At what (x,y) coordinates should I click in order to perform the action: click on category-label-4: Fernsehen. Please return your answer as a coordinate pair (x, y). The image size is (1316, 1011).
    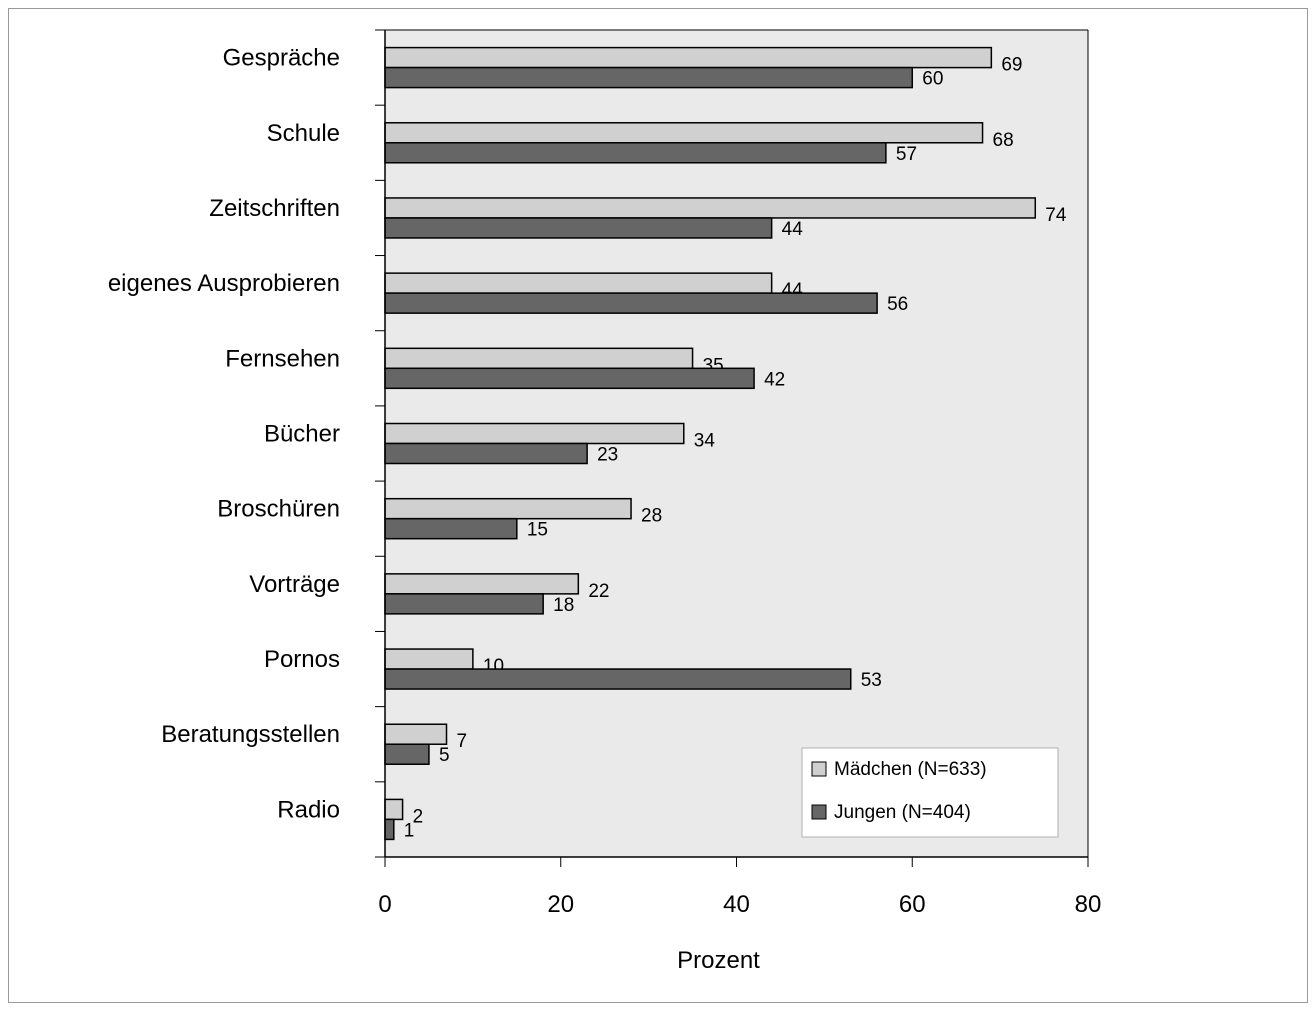
    Looking at the image, I should click on (282, 358).